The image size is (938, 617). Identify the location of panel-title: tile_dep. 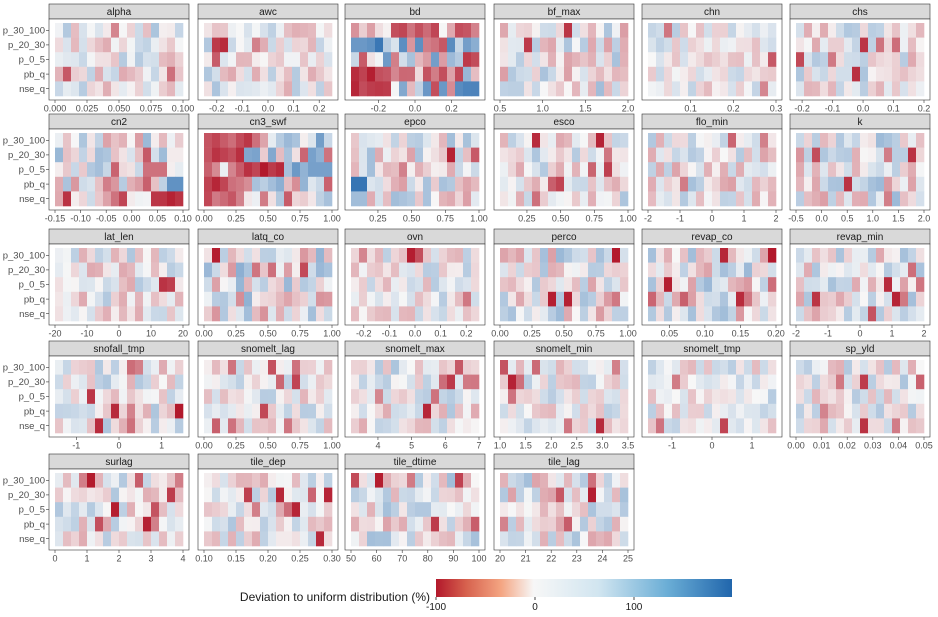
(267, 462).